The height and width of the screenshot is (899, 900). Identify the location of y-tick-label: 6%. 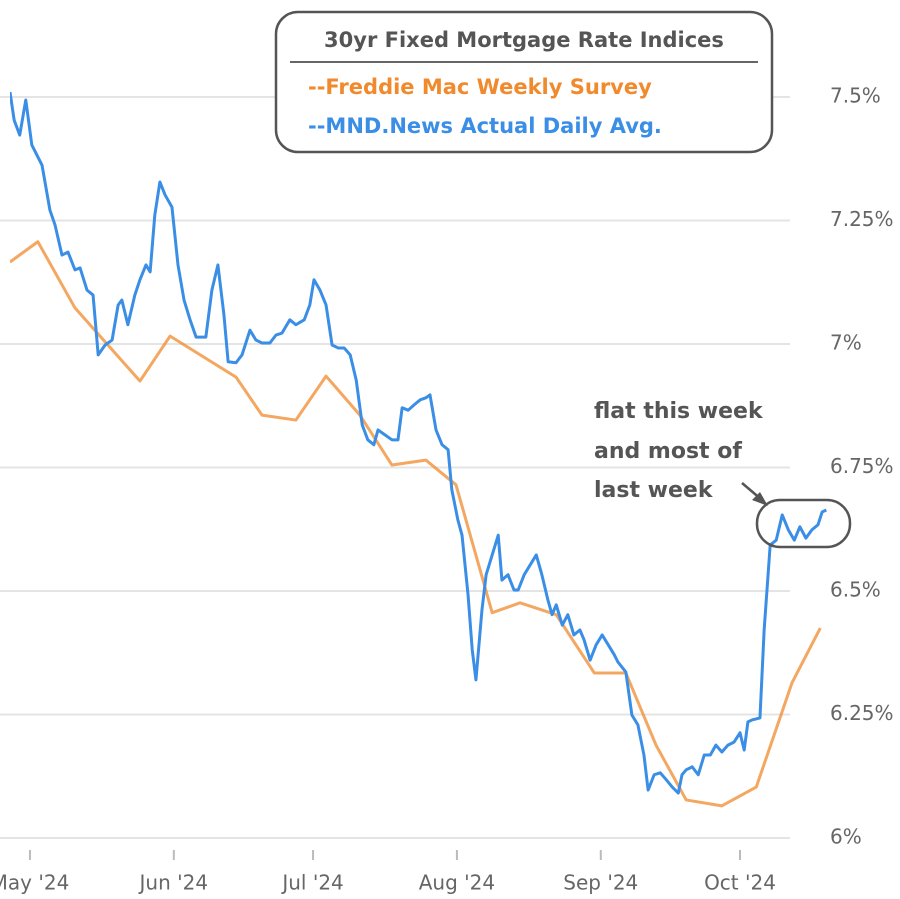
(846, 836).